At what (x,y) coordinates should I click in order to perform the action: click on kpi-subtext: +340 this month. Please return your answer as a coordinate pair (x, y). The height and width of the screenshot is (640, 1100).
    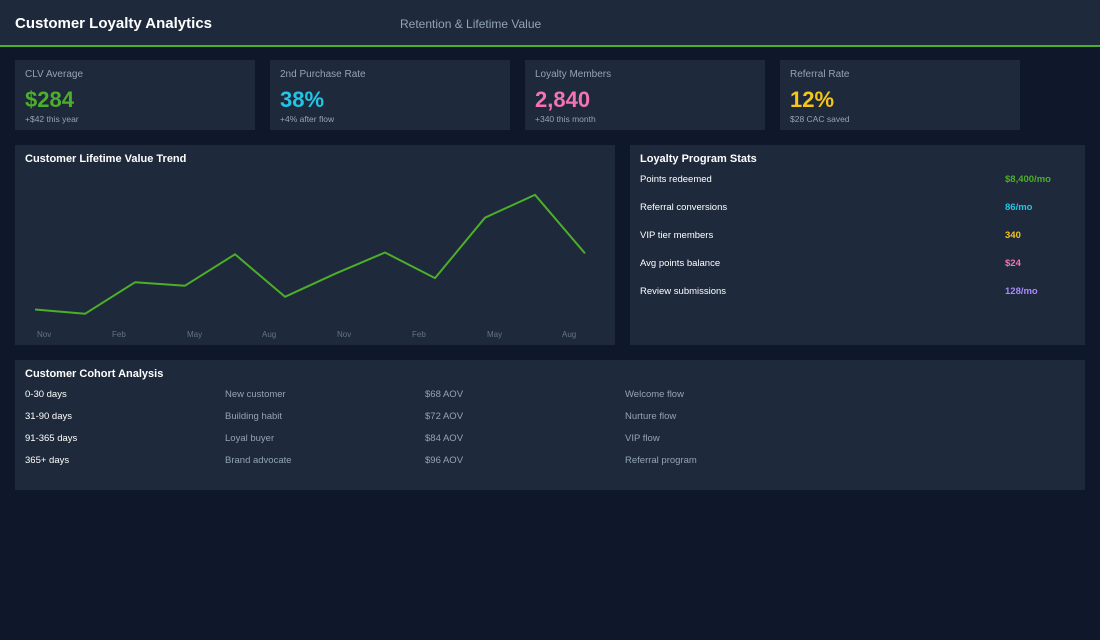
    Looking at the image, I should click on (565, 119).